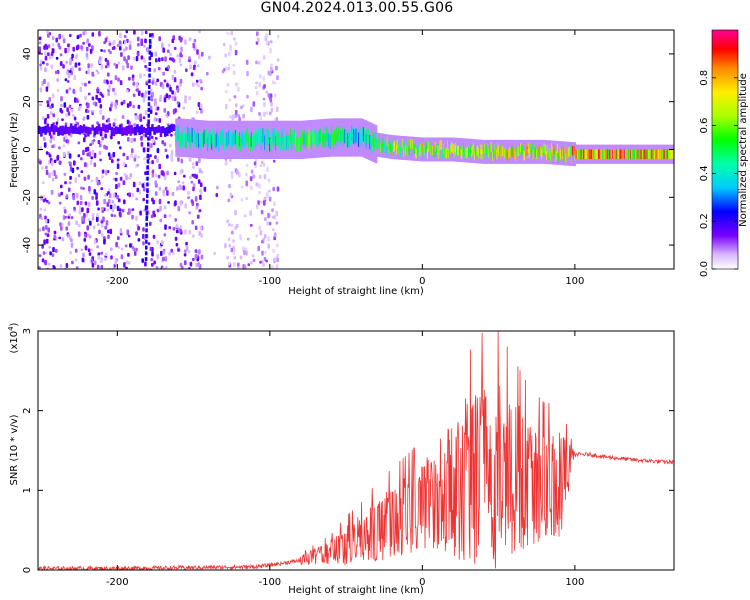  I want to click on colorbar-label: Normalized spectral amplitude, so click(743, 150).